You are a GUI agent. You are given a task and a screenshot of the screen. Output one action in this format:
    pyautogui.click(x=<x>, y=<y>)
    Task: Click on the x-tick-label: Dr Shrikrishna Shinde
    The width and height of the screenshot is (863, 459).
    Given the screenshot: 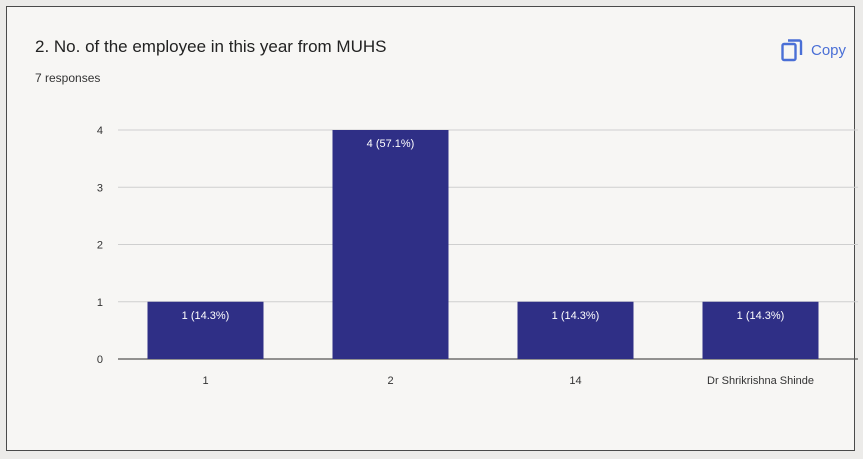 What is the action you would take?
    pyautogui.click(x=760, y=381)
    